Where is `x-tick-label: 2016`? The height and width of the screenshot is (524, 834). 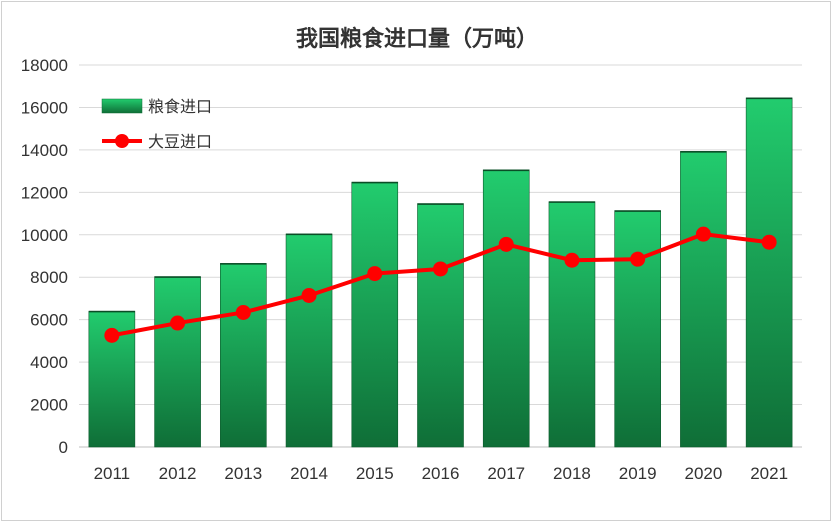
x-tick-label: 2016 is located at coordinates (441, 473).